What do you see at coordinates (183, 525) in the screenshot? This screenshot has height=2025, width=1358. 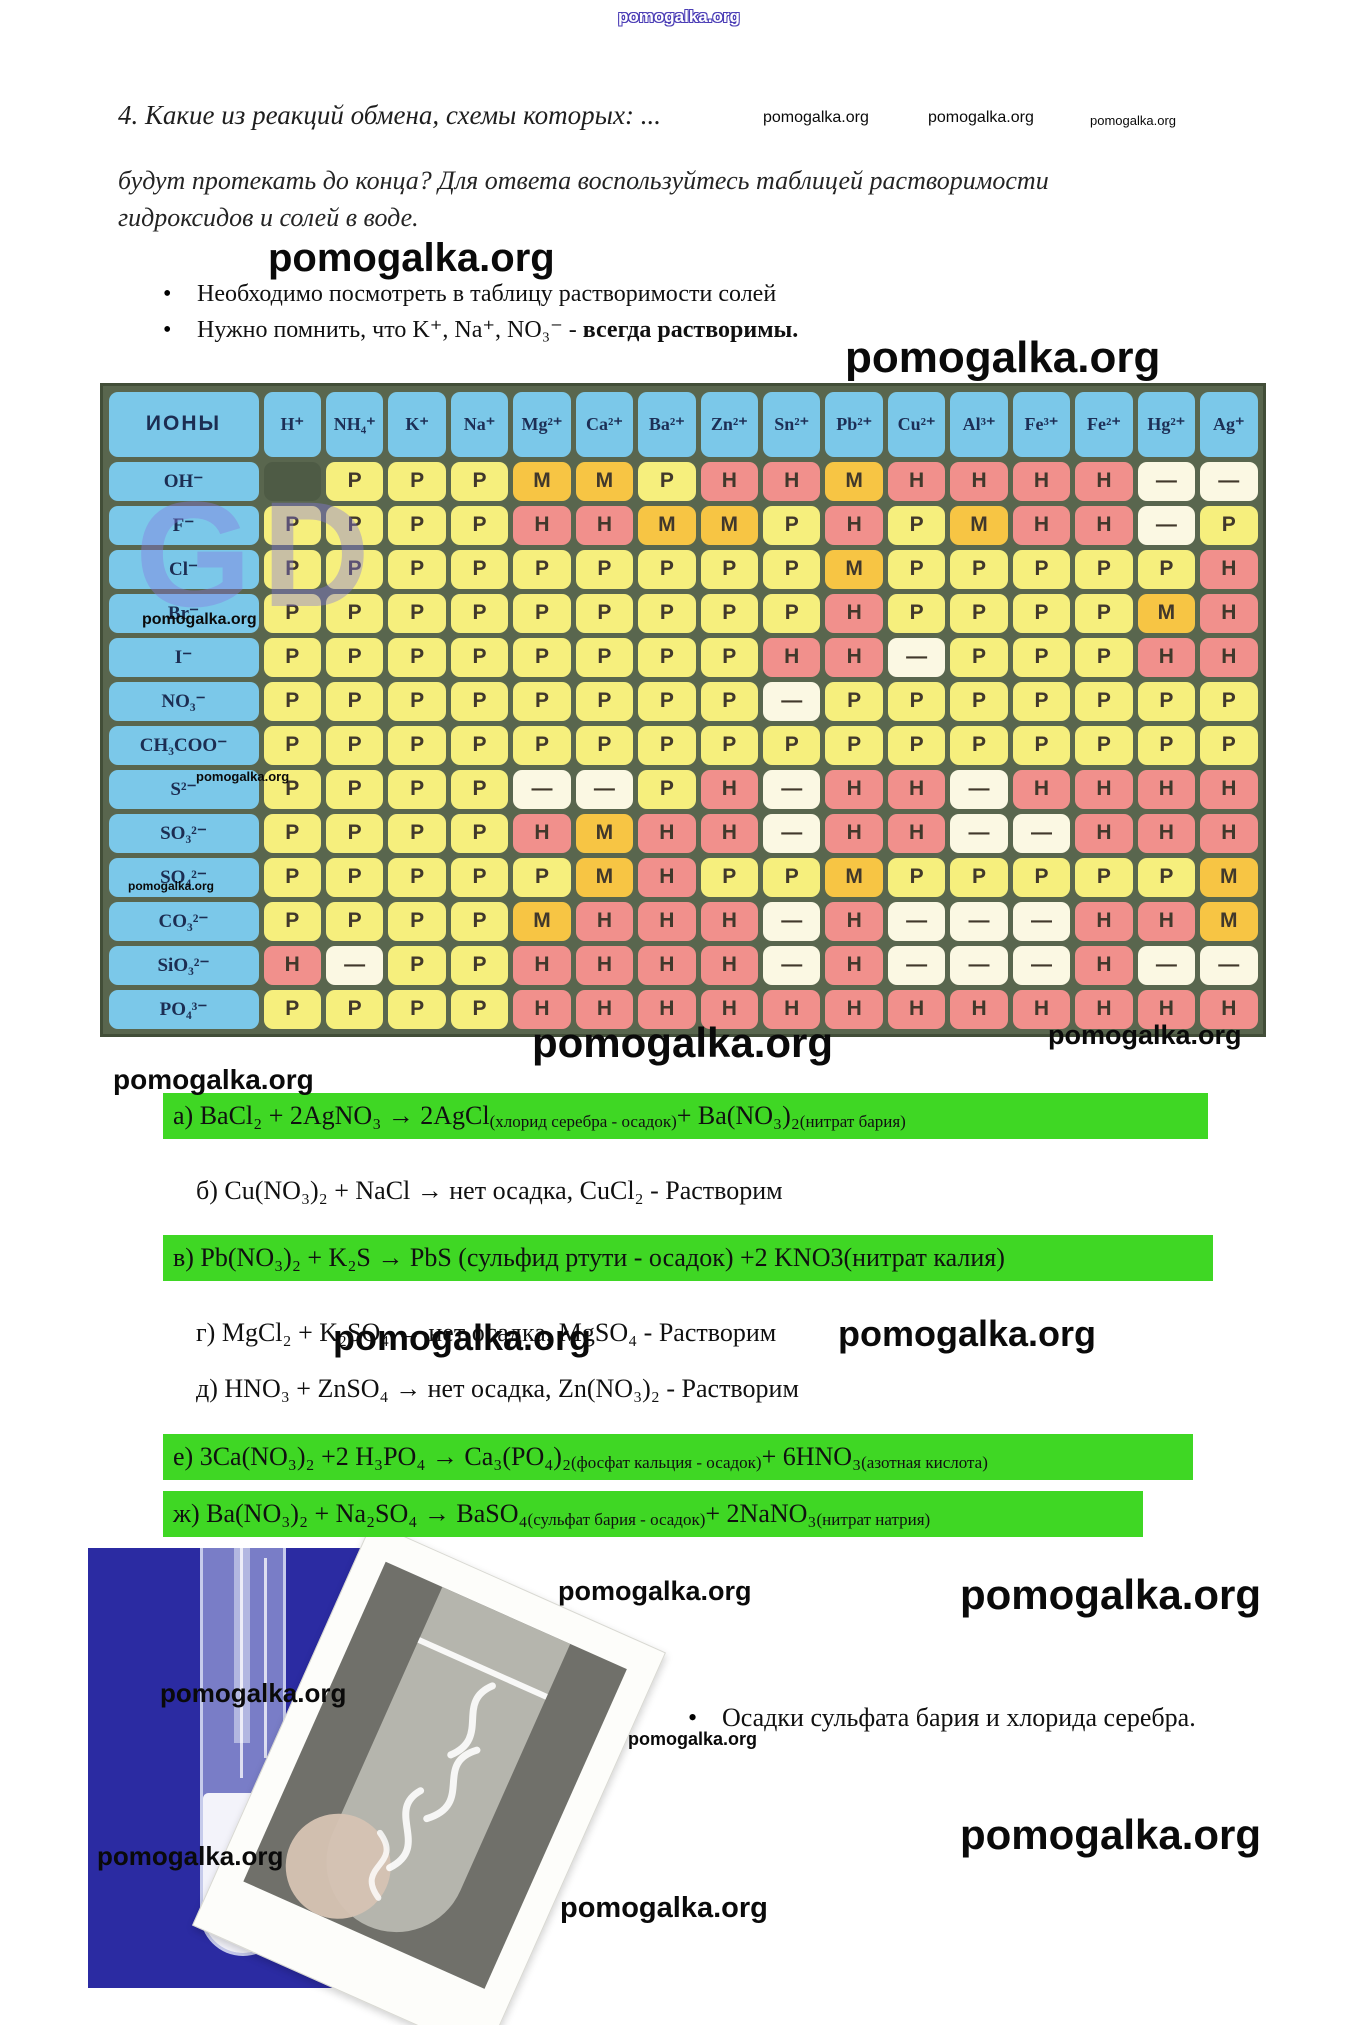 I see `anion-label: F⁻` at bounding box center [183, 525].